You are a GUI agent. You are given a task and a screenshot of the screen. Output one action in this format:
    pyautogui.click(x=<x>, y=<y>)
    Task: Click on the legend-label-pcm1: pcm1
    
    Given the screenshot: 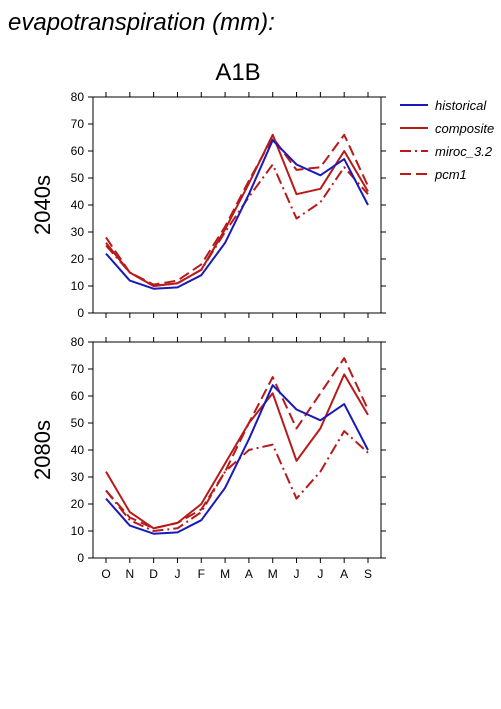 What is the action you would take?
    pyautogui.click(x=450, y=174)
    